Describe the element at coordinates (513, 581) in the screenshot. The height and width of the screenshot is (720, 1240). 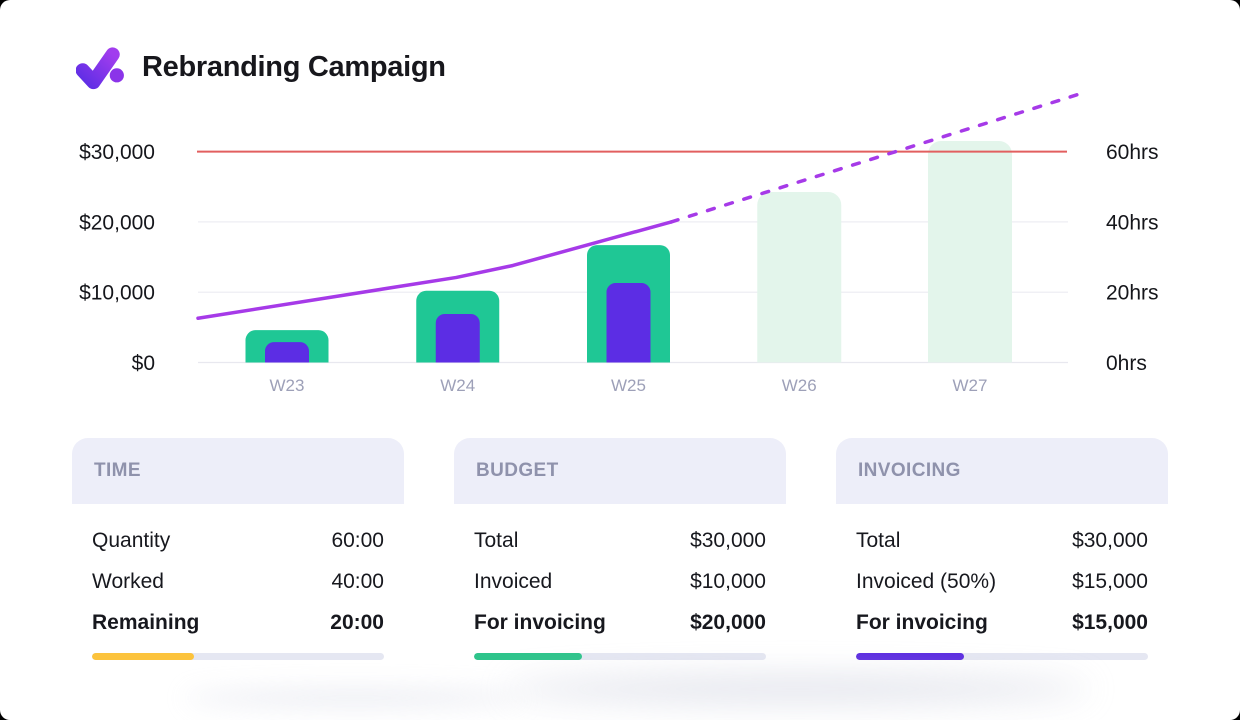
I see `row-label: Invoiced` at that location.